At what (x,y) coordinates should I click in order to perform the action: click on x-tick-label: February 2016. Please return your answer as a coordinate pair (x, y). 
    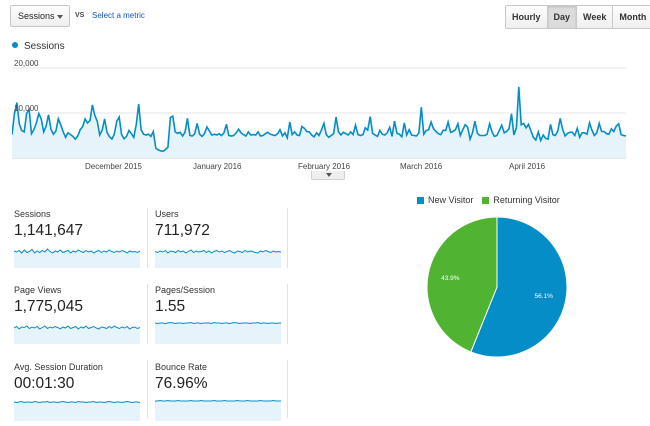
    Looking at the image, I should click on (324, 166).